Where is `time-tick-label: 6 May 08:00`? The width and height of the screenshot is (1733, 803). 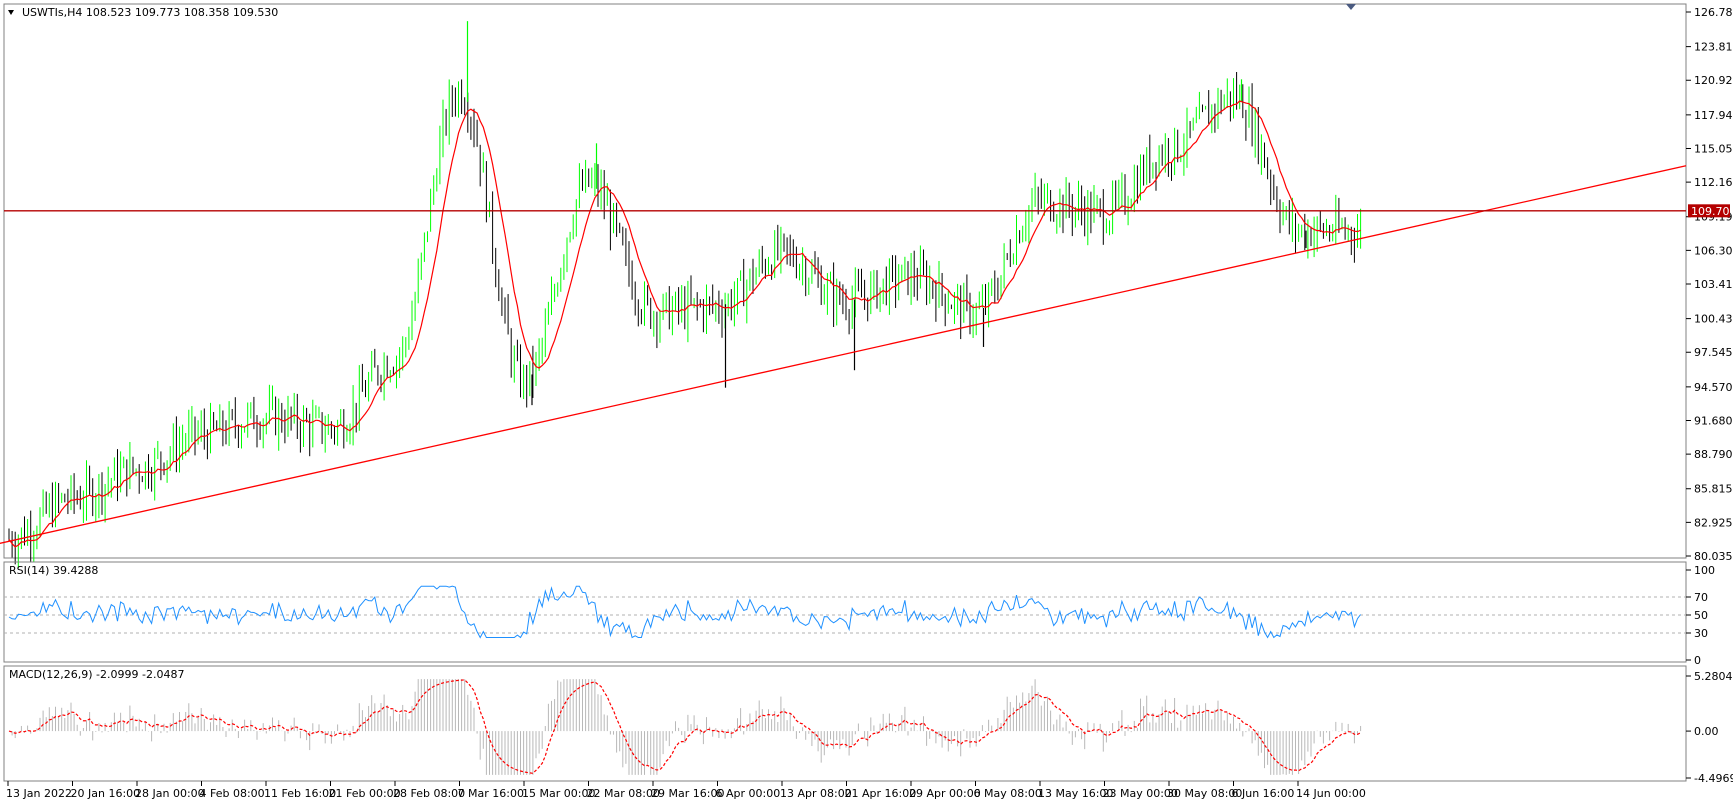 time-tick-label: 6 May 08:00 is located at coordinates (1008, 793).